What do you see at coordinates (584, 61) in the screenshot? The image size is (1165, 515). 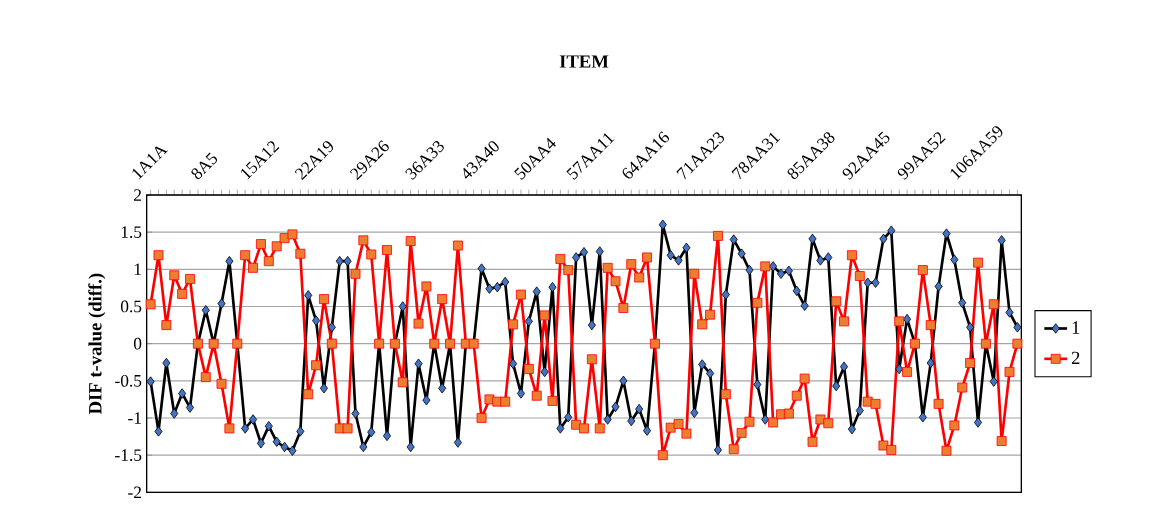 I see `x-axis-title: ITEM` at bounding box center [584, 61].